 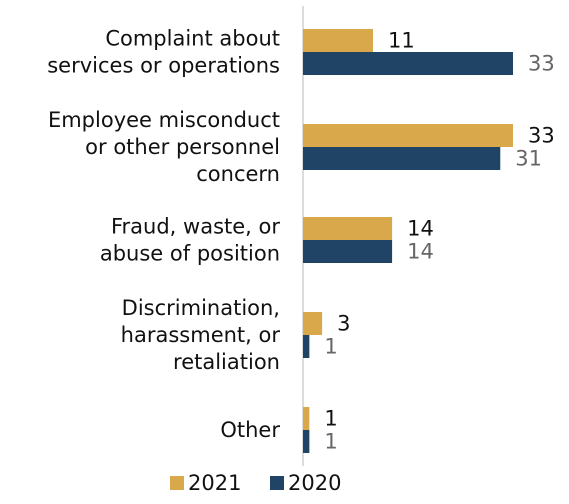 I want to click on category-label: Discrimination, harassment, or retaliation, so click(x=201, y=335).